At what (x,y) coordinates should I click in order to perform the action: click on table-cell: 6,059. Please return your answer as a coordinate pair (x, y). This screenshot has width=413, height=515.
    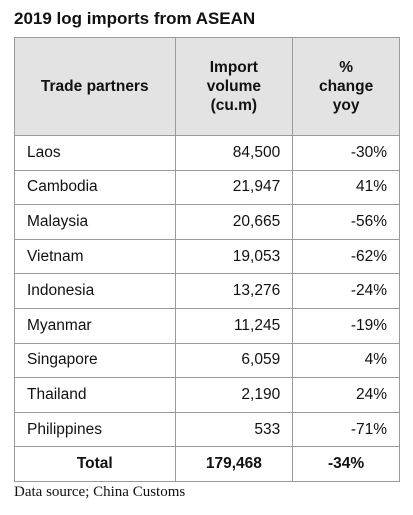
    Looking at the image, I should click on (234, 360).